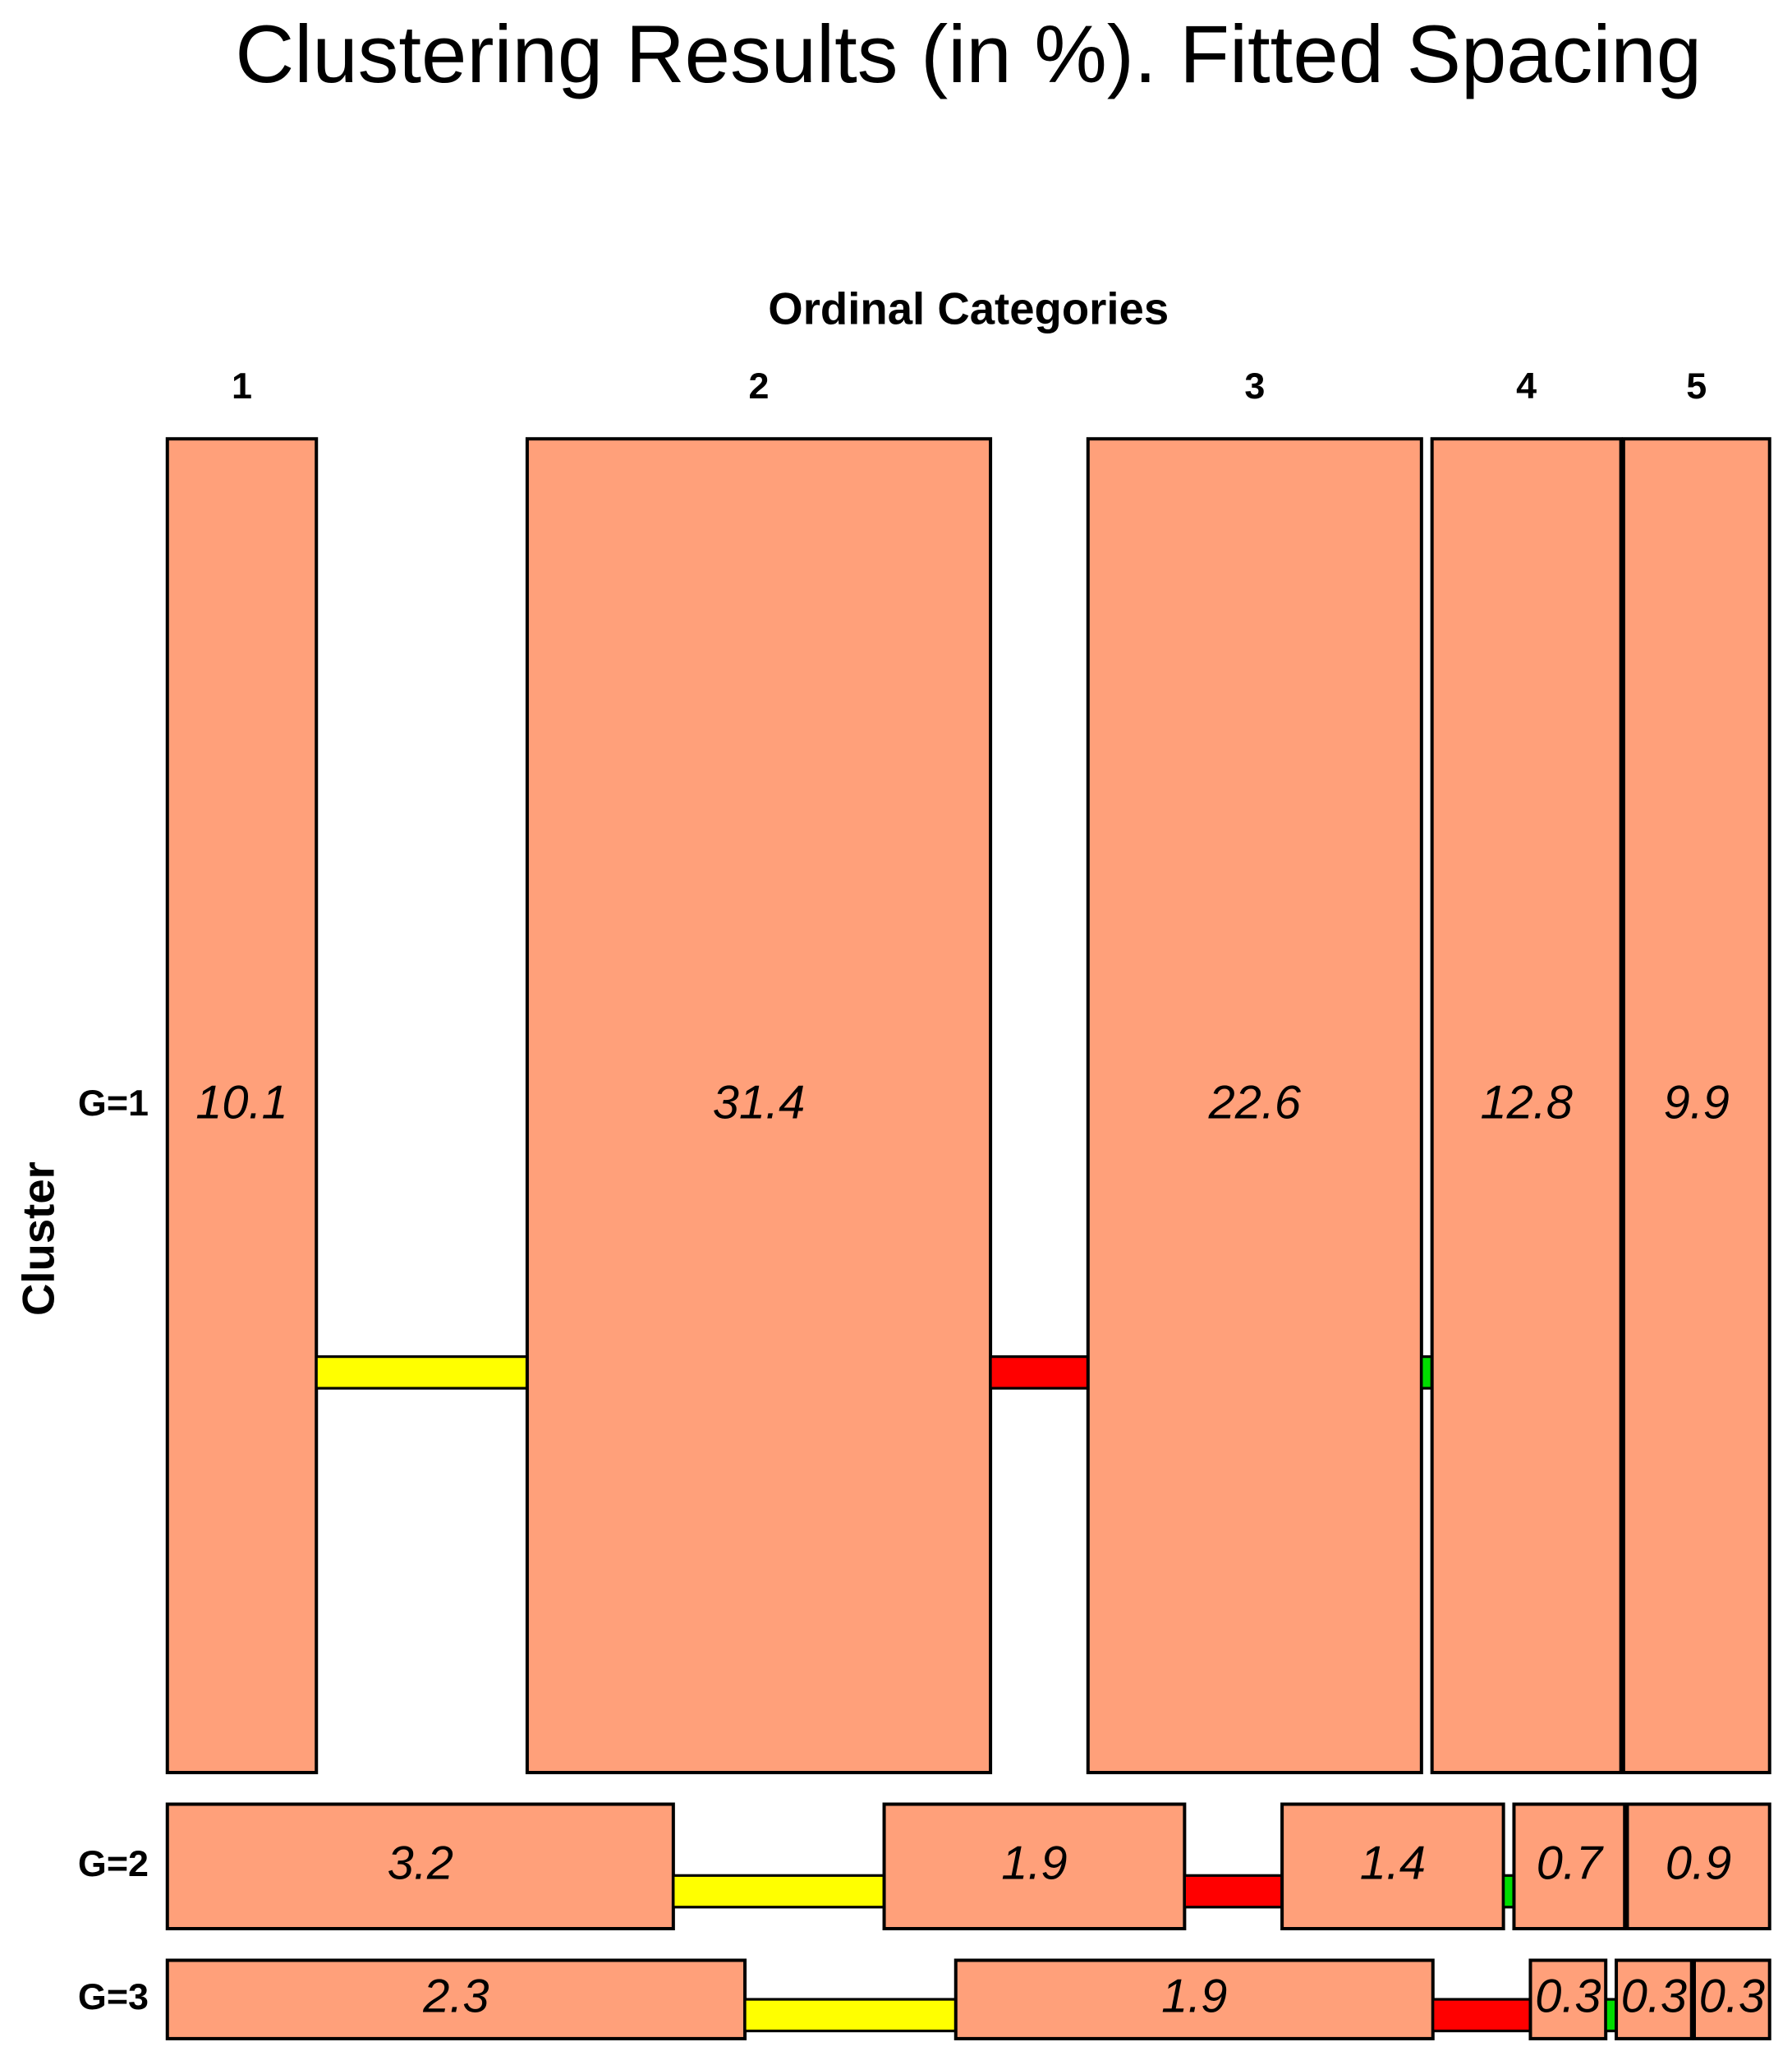 This screenshot has width=1792, height=2065. I want to click on row-label: G=2, so click(113, 1863).